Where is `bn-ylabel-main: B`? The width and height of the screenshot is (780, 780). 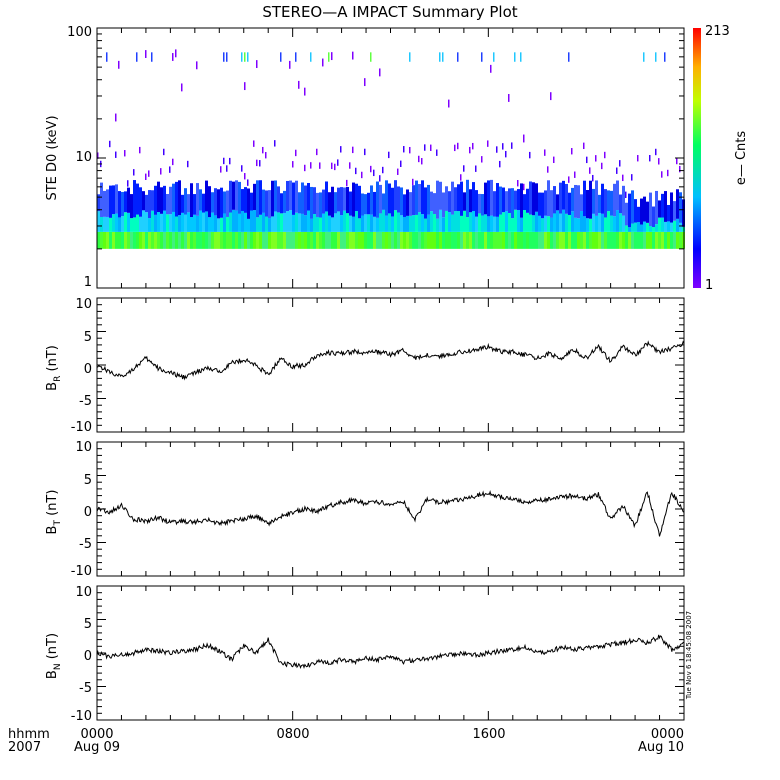
bn-ylabel-main: B is located at coordinates (52, 674).